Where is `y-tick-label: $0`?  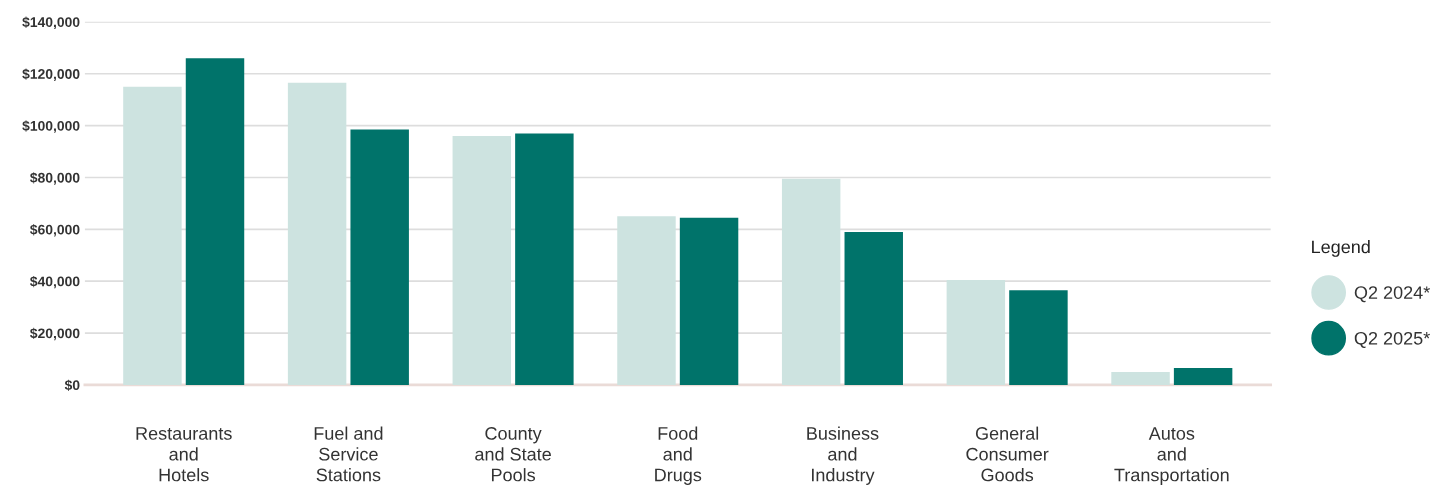
y-tick-label: $0 is located at coordinates (72, 385).